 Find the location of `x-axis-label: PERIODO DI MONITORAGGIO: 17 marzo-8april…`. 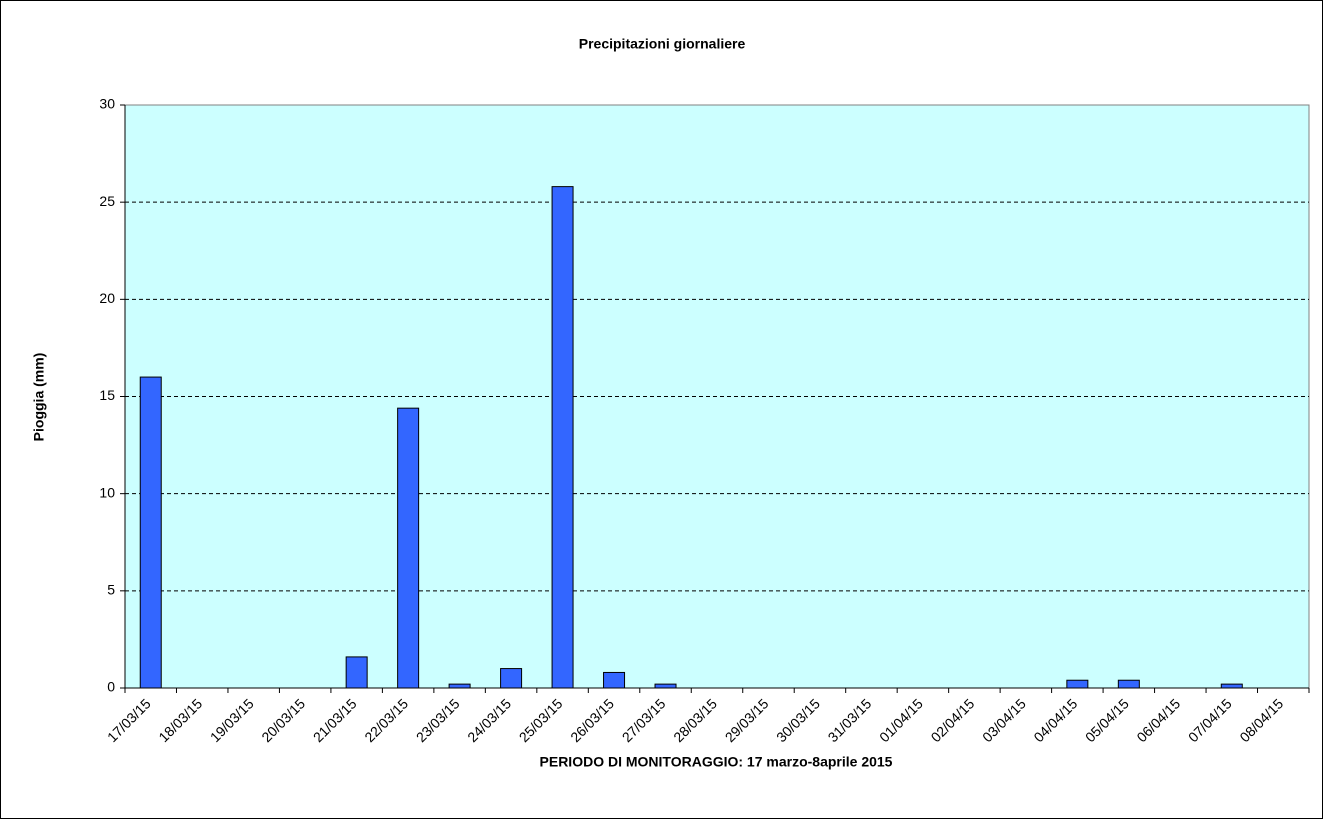

x-axis-label: PERIODO DI MONITORAGGIO: 17 marzo-8april… is located at coordinates (716, 762).